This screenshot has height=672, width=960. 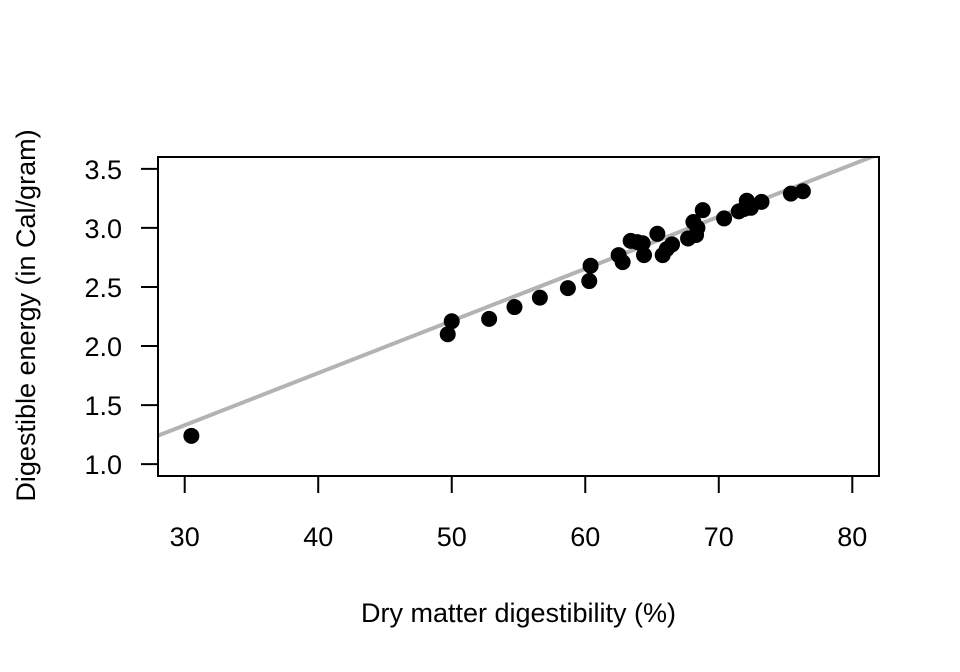 I want to click on y-tick-label: 1.5, so click(x=103, y=406).